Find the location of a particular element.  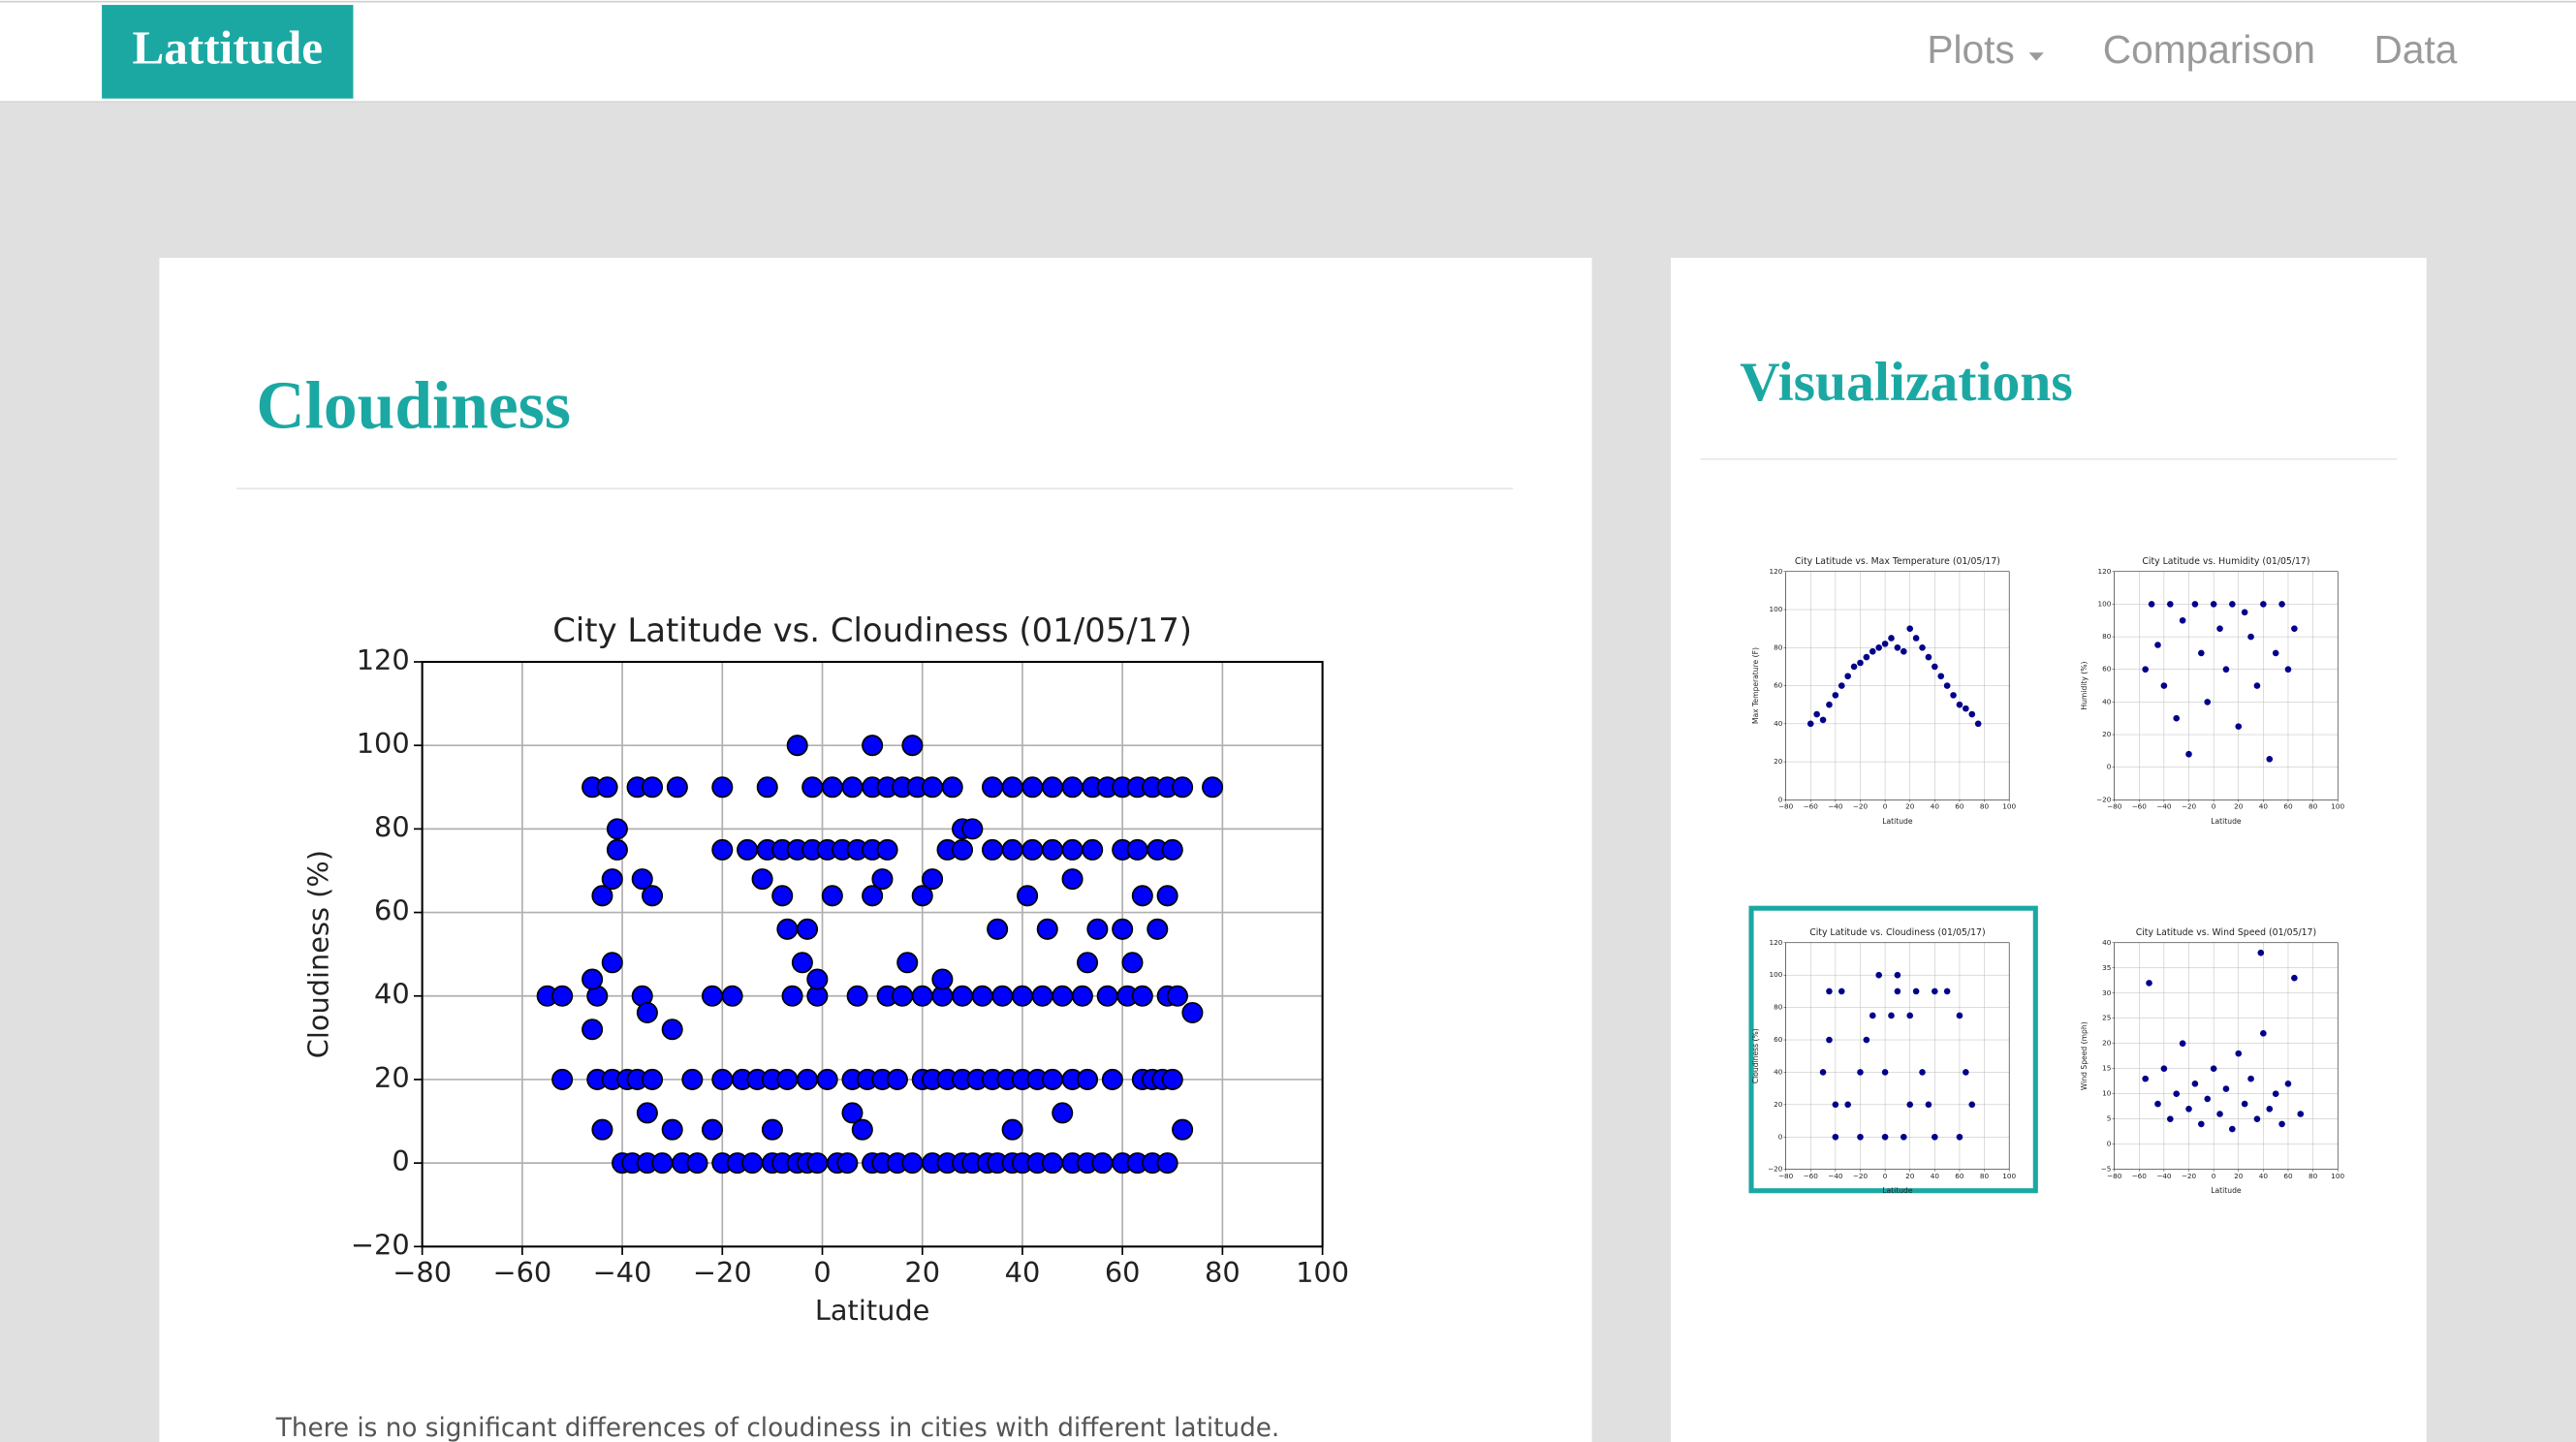

chart-title: City Latitude vs. Wind Speed (01/05/17) is located at coordinates (2226, 932).